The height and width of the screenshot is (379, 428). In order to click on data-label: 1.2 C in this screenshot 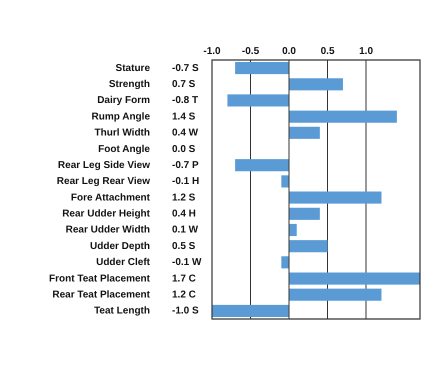, I will do `click(184, 294)`.